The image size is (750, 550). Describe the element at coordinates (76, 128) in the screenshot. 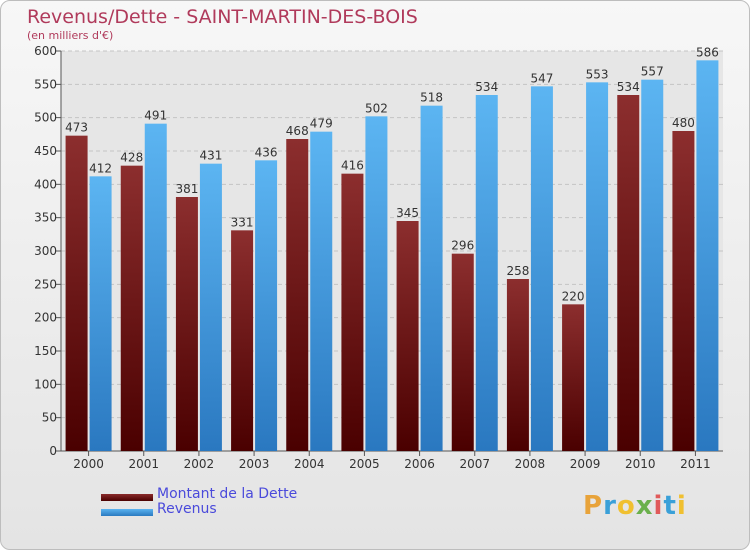

I see `value-label-dette: 473` at that location.